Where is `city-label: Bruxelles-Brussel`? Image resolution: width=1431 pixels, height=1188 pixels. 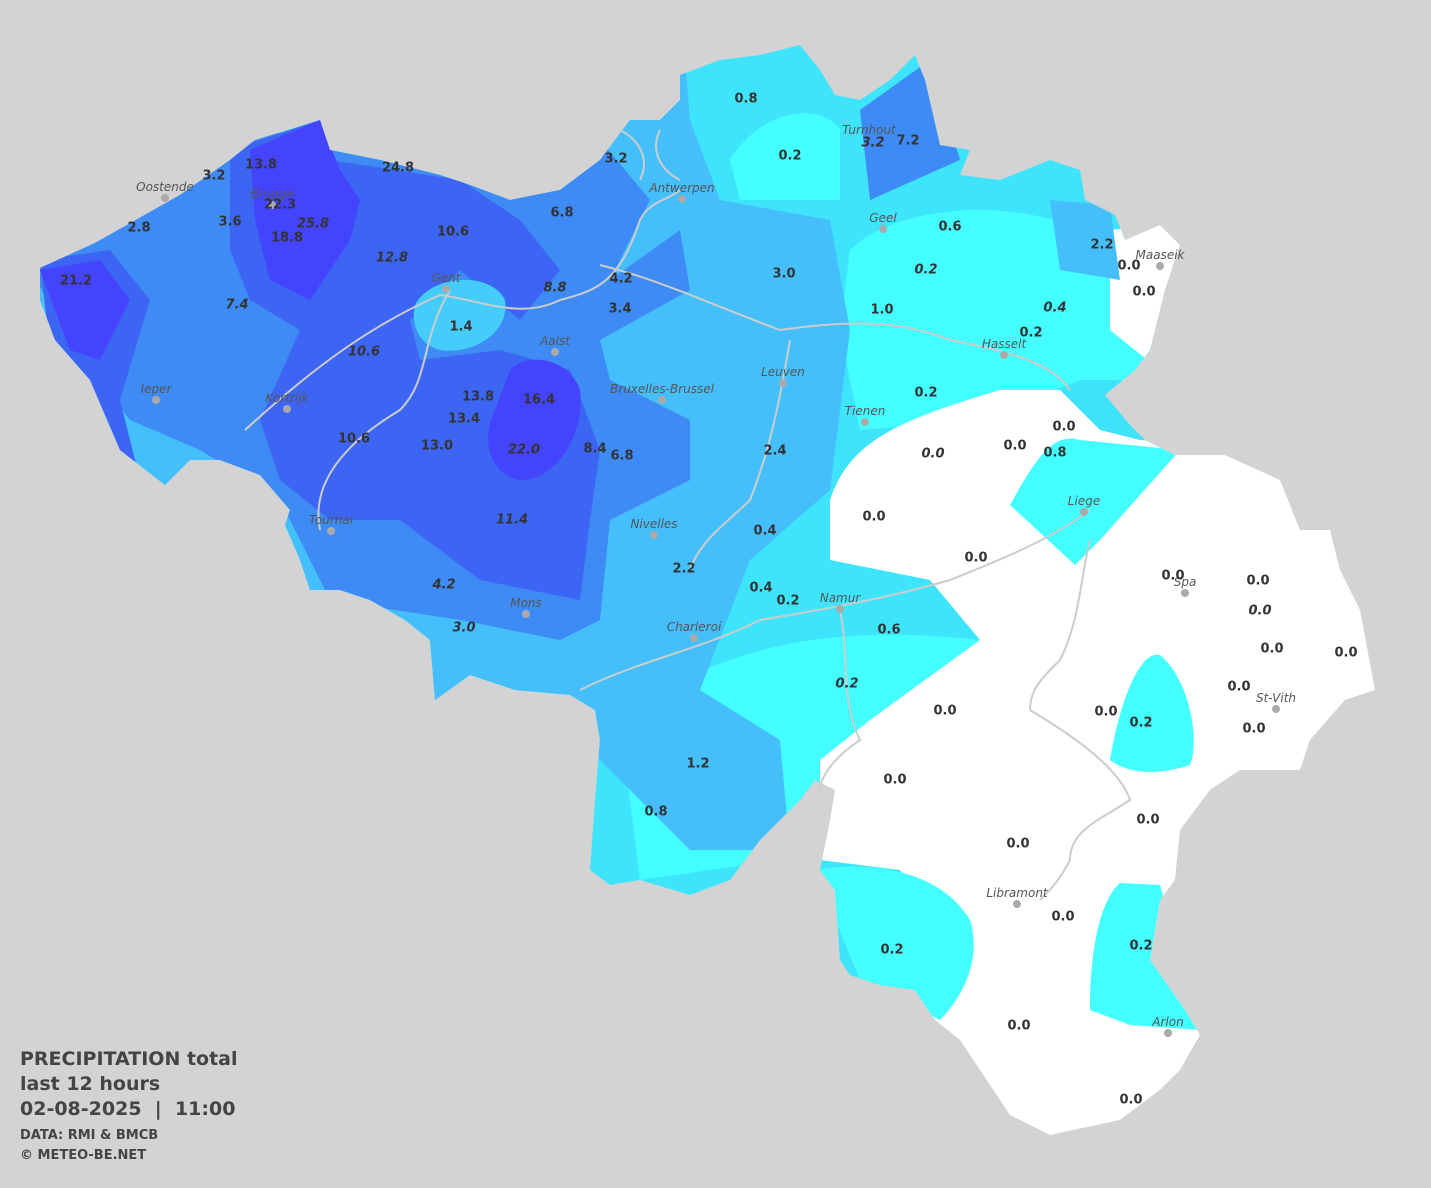 city-label: Bruxelles-Brussel is located at coordinates (662, 389).